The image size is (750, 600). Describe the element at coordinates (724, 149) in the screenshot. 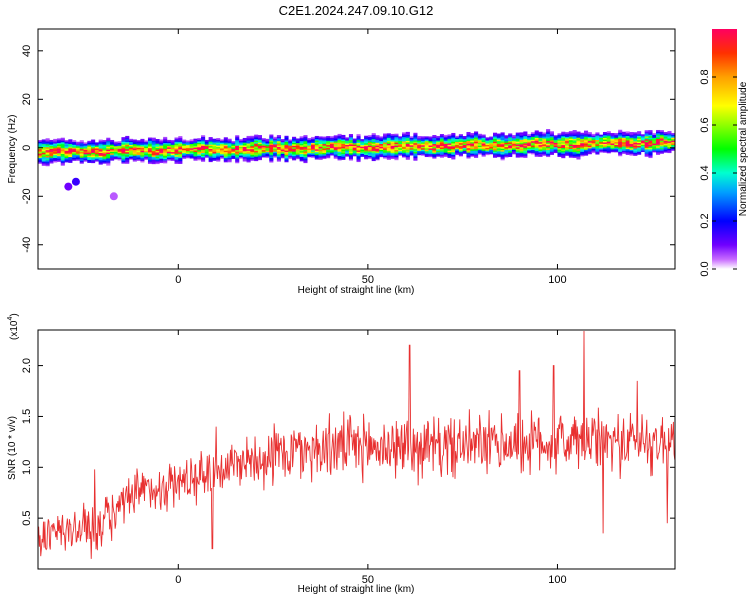

I see `colorbar-gradient` at that location.